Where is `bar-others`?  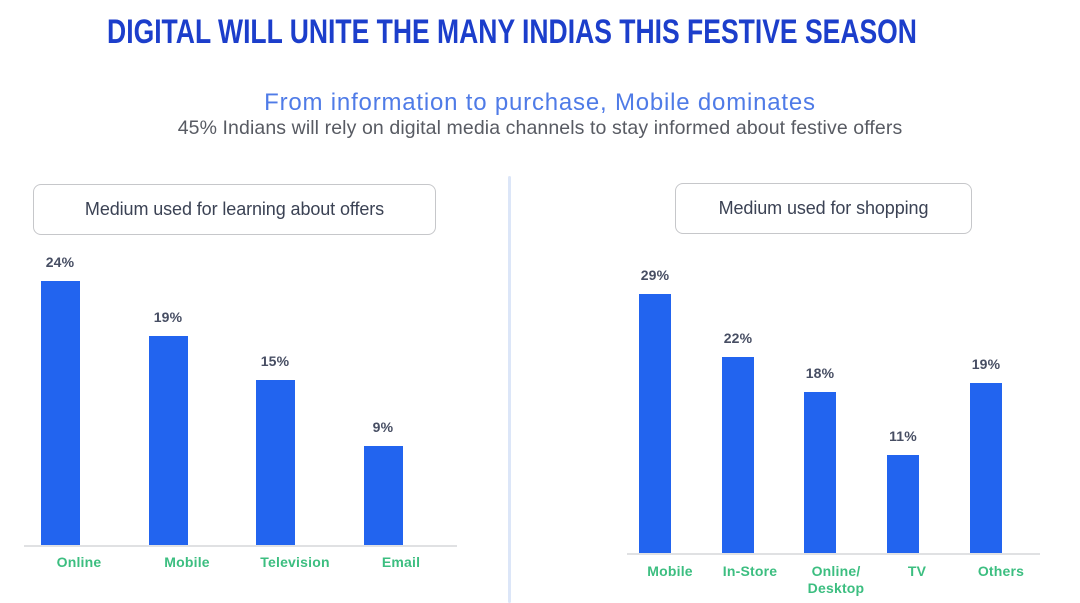 bar-others is located at coordinates (986, 468).